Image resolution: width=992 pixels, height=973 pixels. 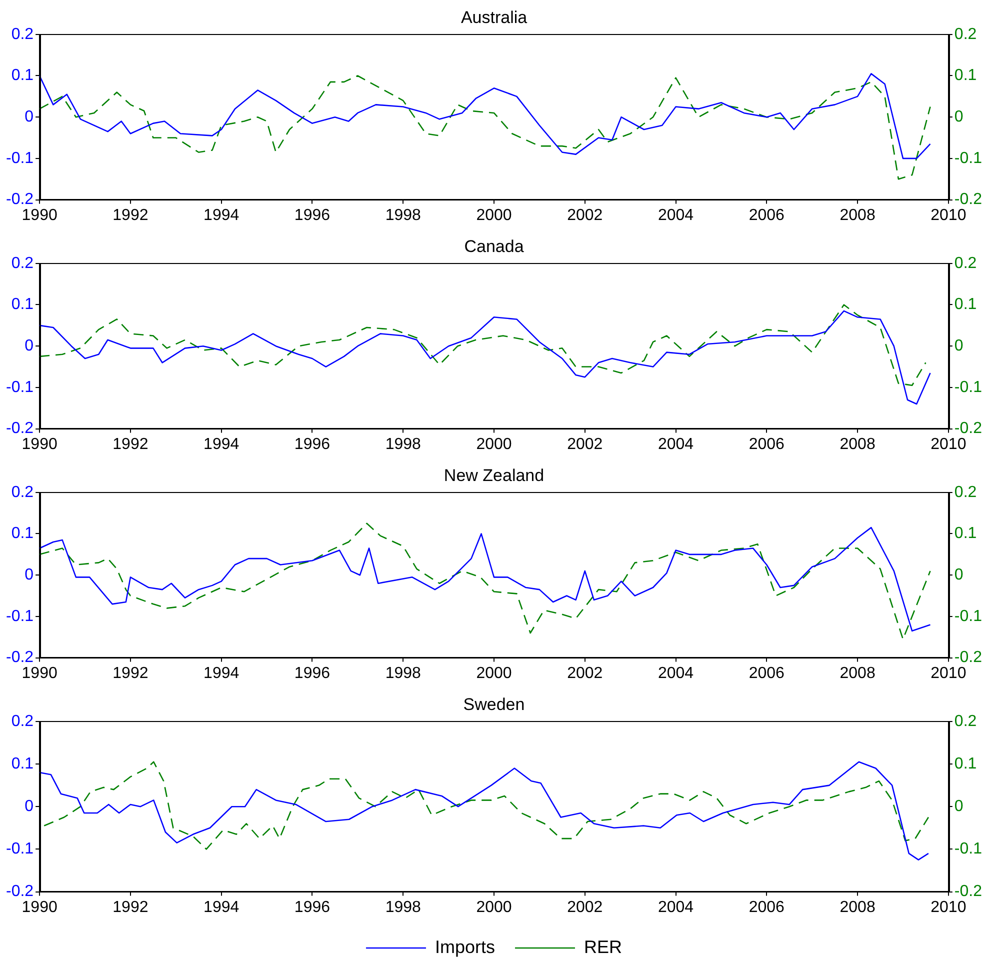 What do you see at coordinates (494, 17) in the screenshot?
I see `chart-title: Australia` at bounding box center [494, 17].